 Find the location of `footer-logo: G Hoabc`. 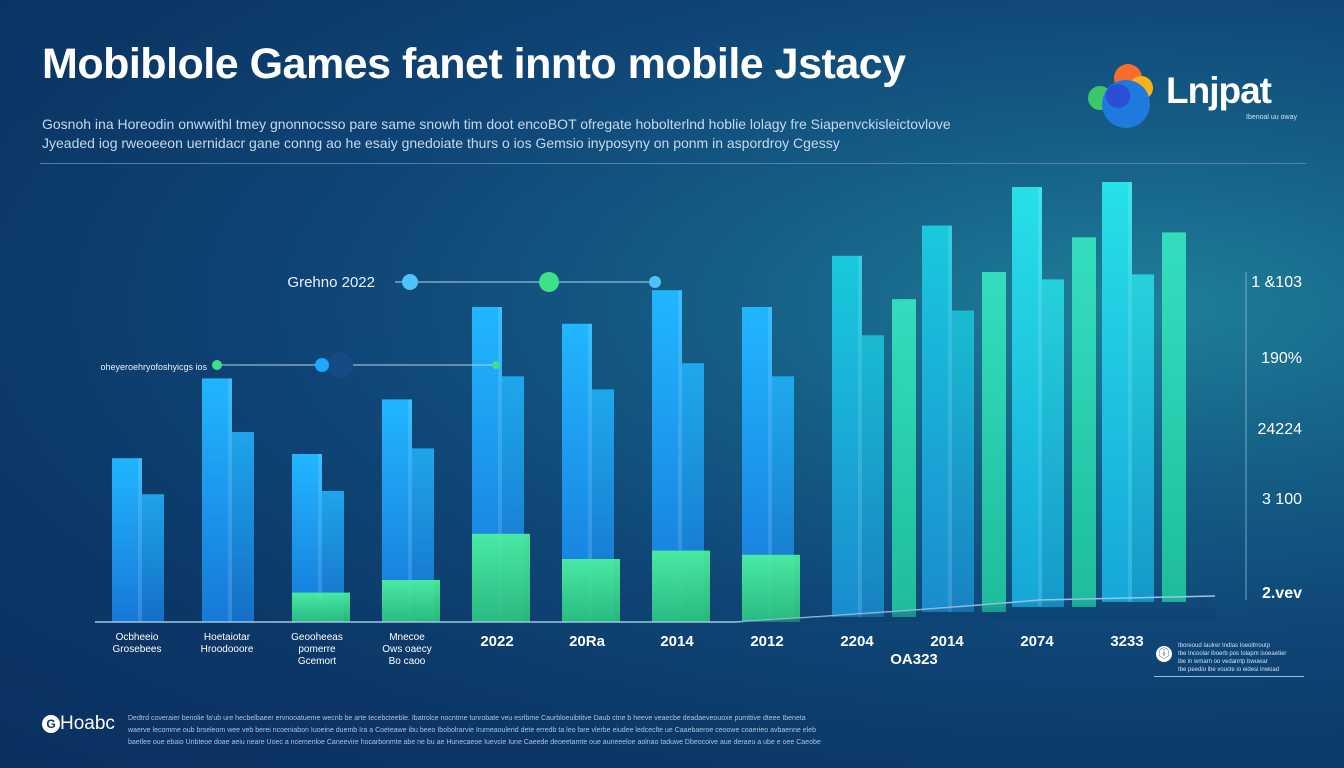

footer-logo: G Hoabc is located at coordinates (87, 725).